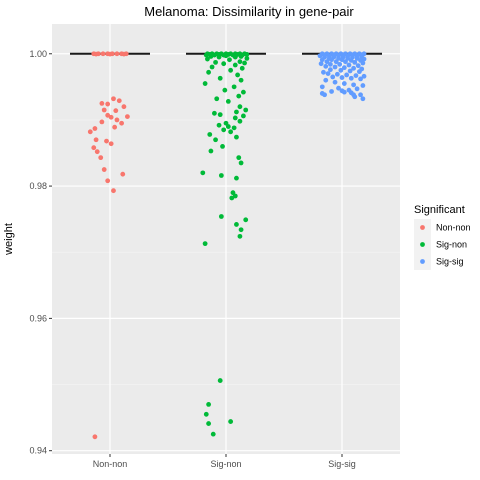 The height and width of the screenshot is (480, 480). Describe the element at coordinates (38, 318) in the screenshot. I see `y-tick-label: 0.96` at that location.